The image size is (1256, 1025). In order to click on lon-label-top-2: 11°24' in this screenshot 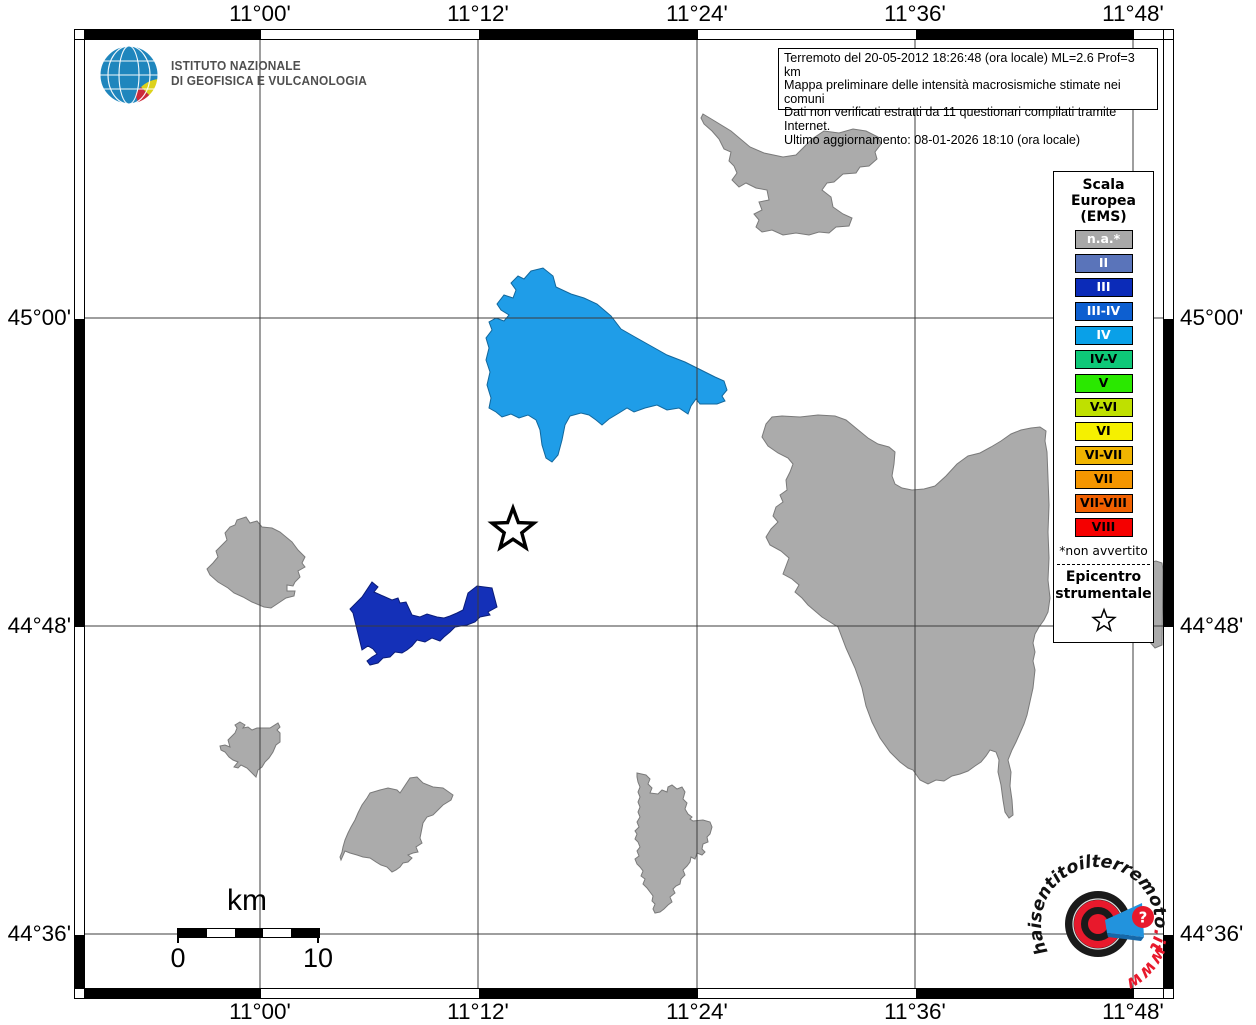, I will do `click(697, 13)`.